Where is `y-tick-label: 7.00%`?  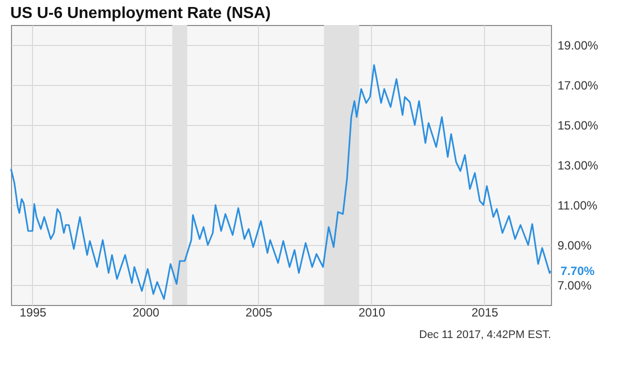
y-tick-label: 7.00% is located at coordinates (575, 285).